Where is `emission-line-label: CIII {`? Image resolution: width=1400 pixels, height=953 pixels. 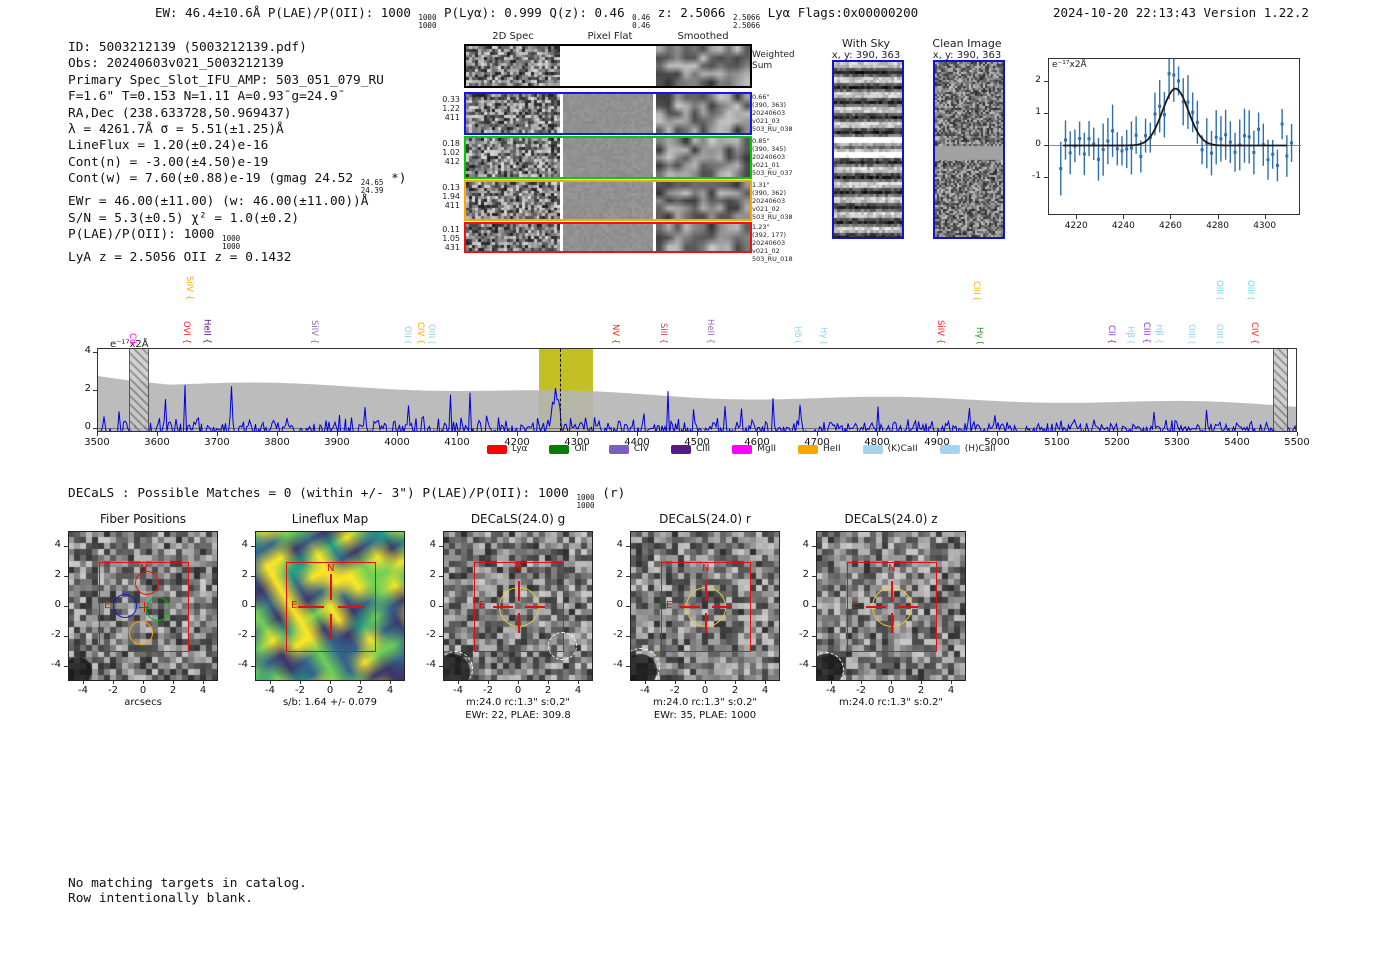
emission-line-label: CIII { is located at coordinates (1146, 333).